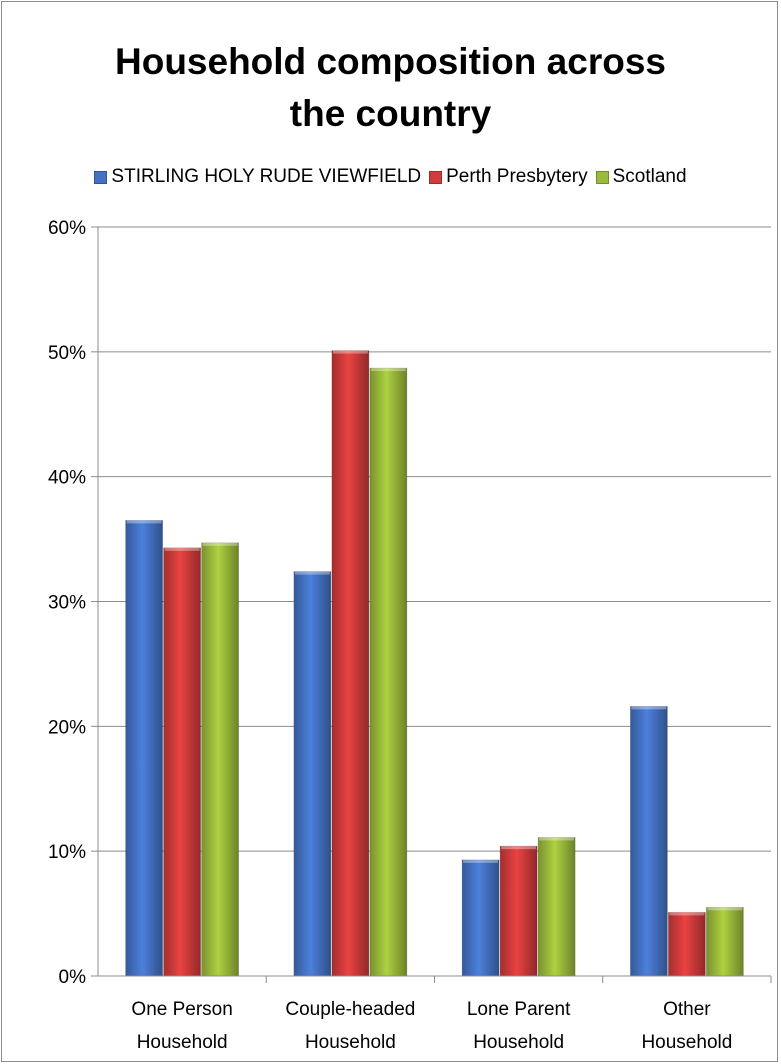  Describe the element at coordinates (517, 176) in the screenshot. I see `legend-label-perth: Perth Presbytery` at that location.